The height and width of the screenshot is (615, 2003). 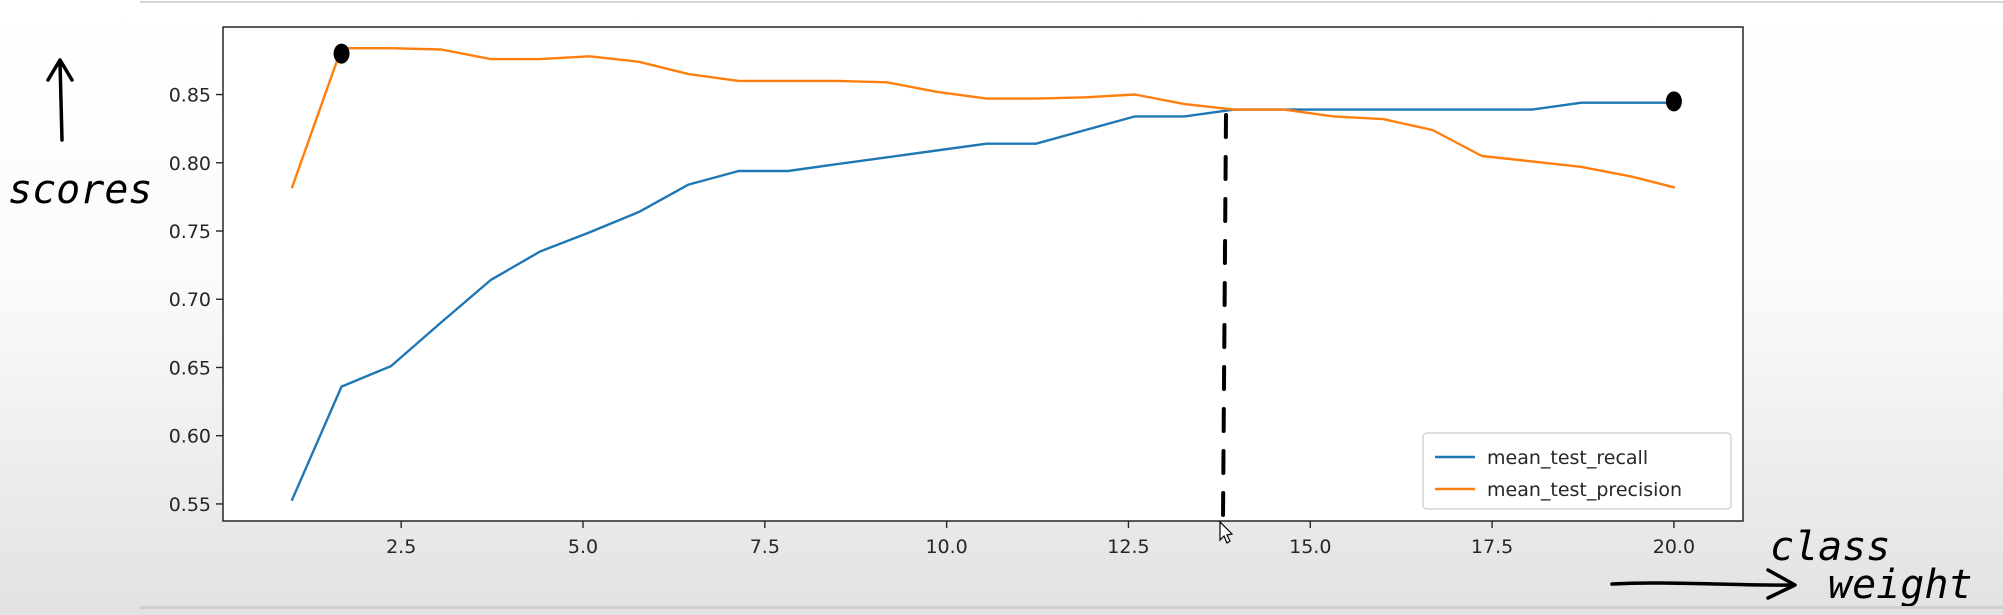 I want to click on bottom-divider, so click(x=1071, y=607).